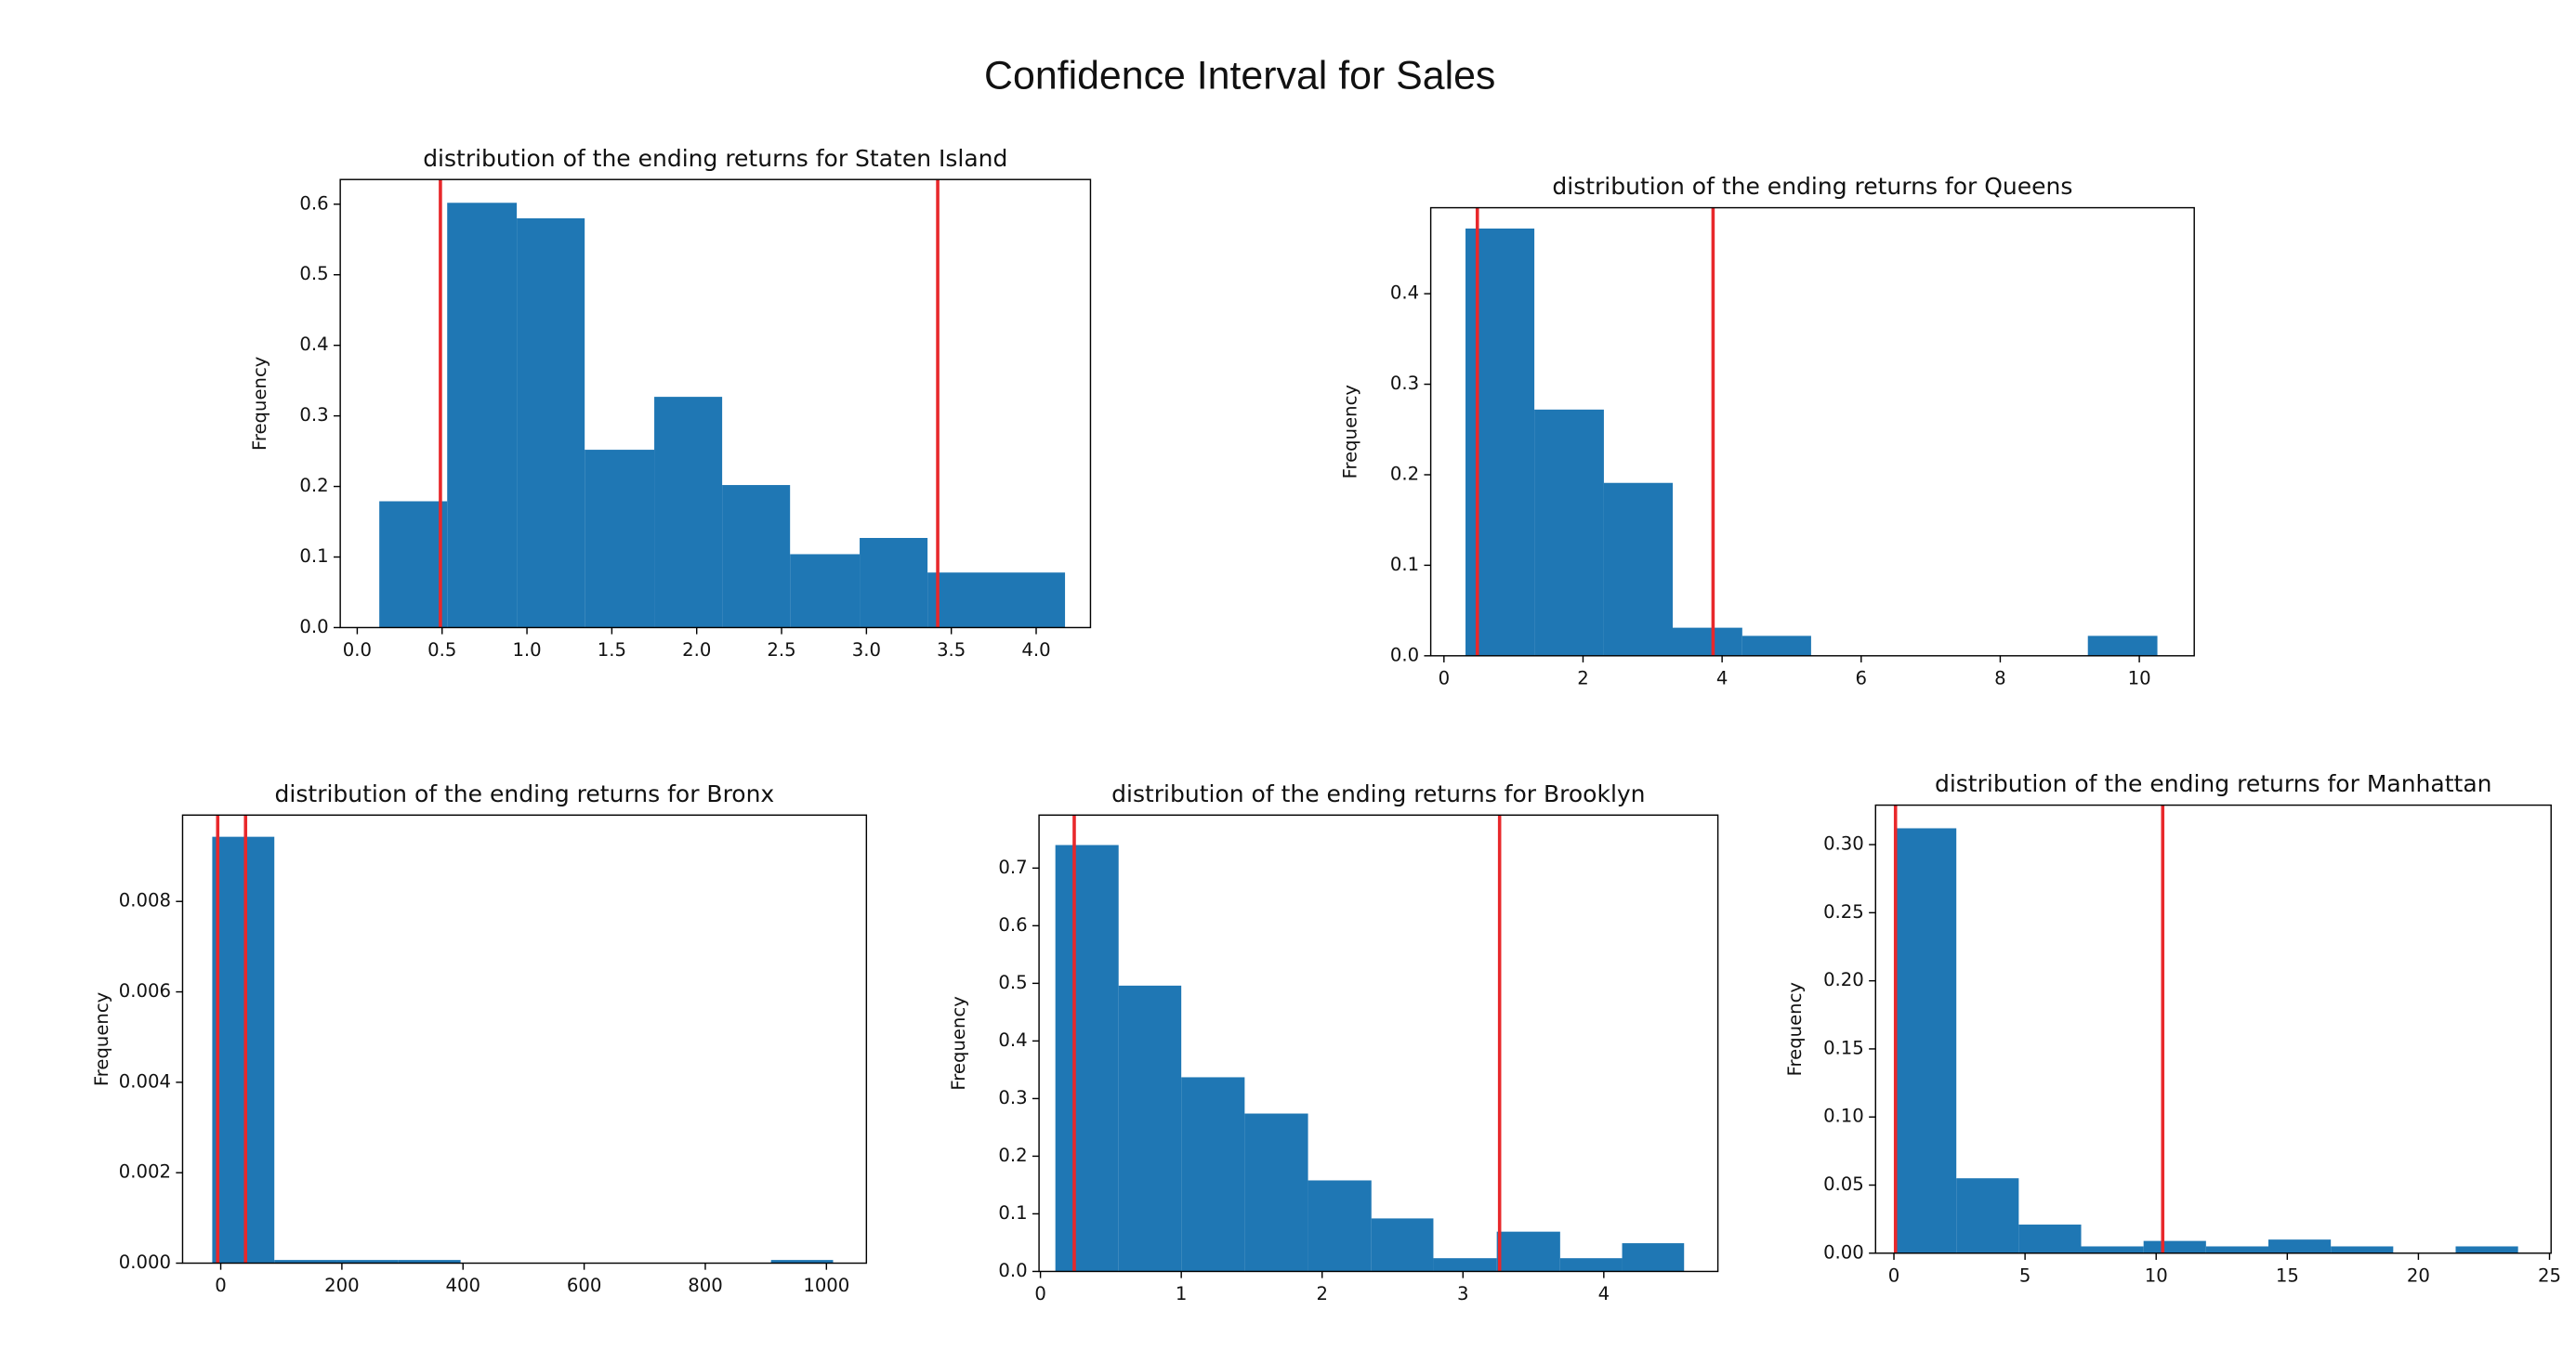 This screenshot has height=1363, width=2576. Describe the element at coordinates (463, 1285) in the screenshot. I see `x-tick-label: 400` at that location.